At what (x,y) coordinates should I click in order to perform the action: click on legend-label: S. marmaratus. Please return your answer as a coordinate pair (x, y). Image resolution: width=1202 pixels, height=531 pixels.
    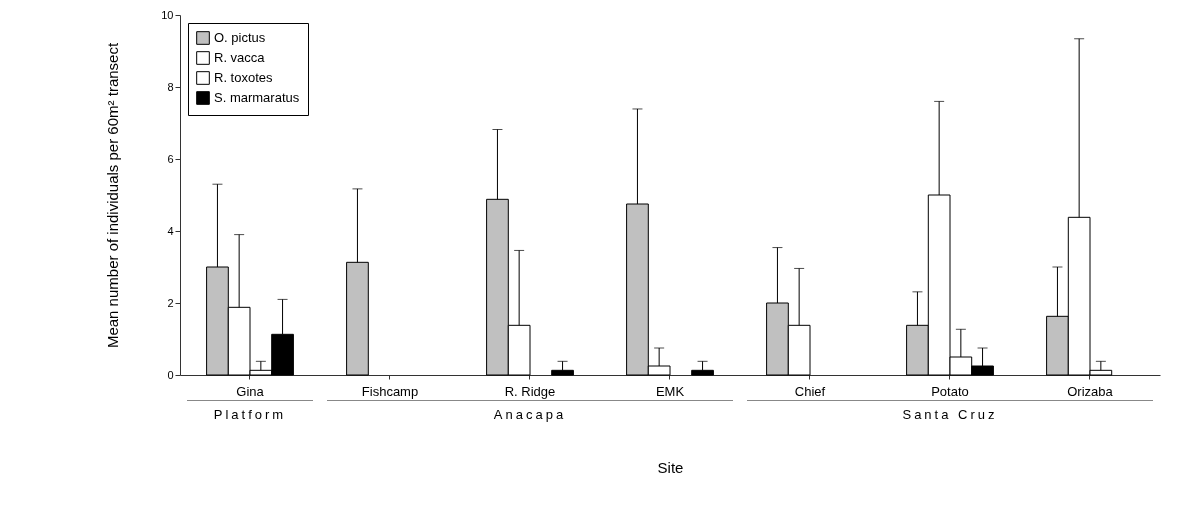
    Looking at the image, I should click on (257, 97).